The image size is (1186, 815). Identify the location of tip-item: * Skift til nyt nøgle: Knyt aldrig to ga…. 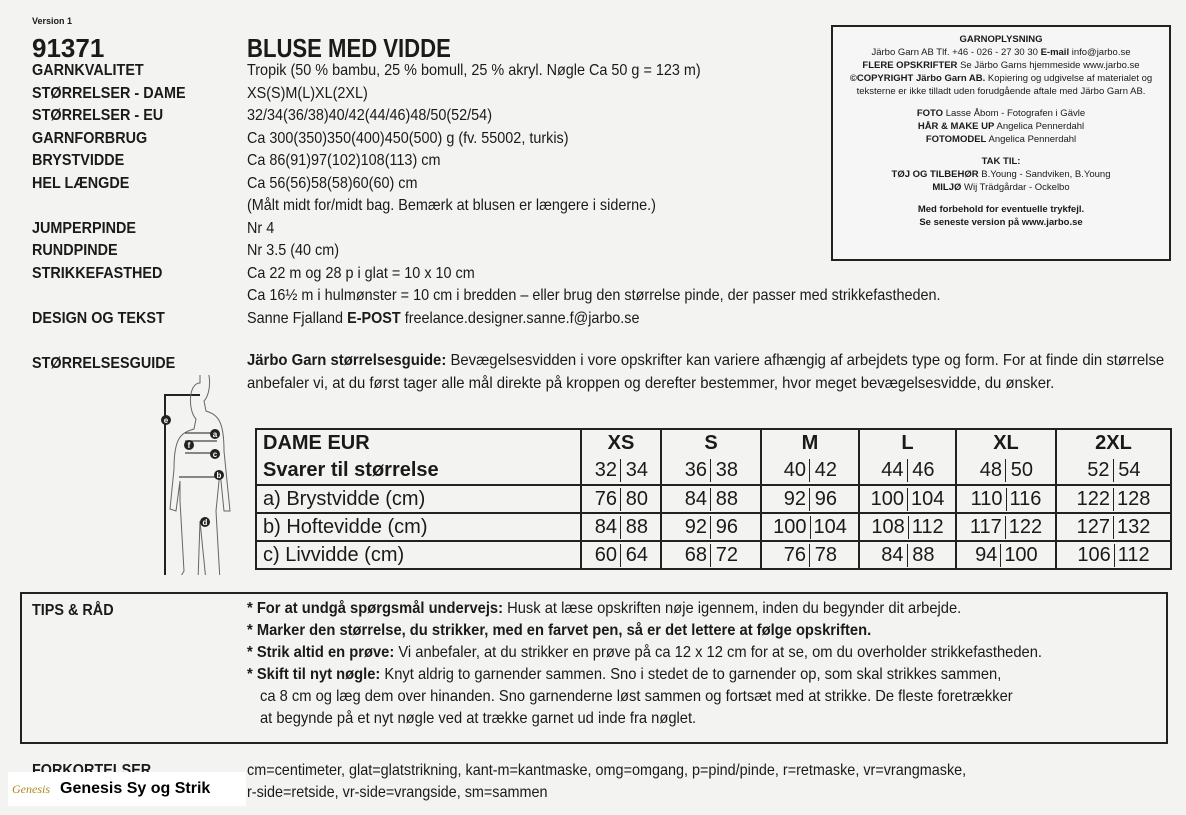
(624, 674).